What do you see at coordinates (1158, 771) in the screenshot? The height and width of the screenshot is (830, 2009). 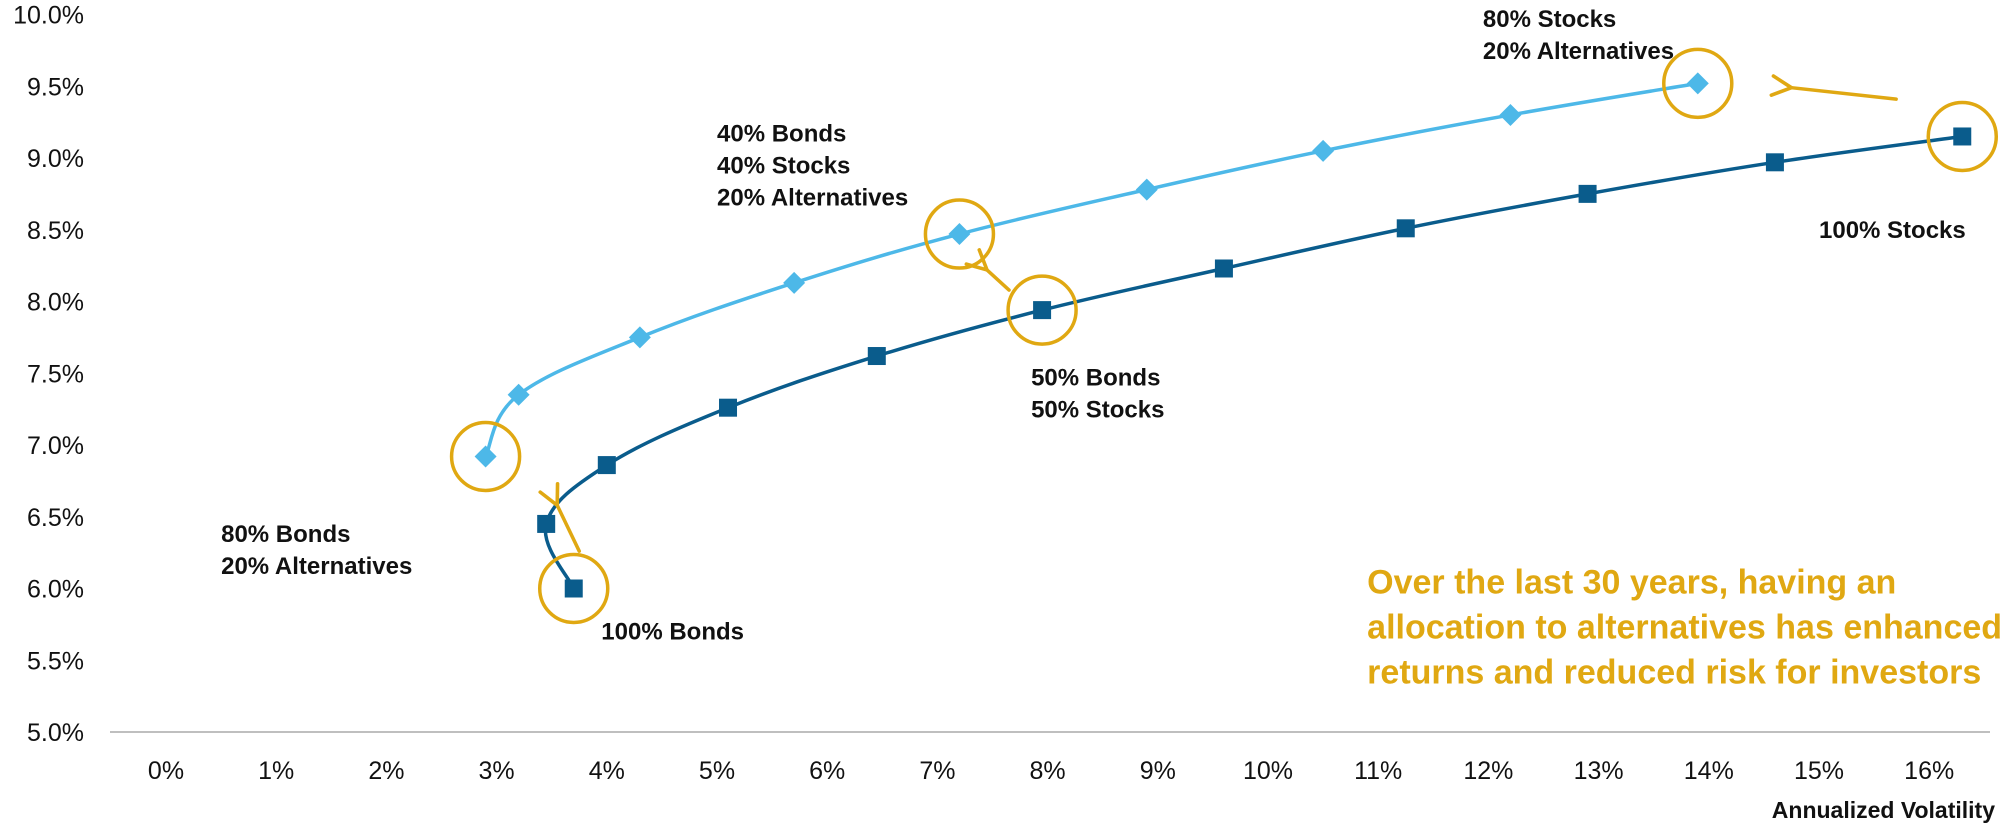 I see `x-tick-label: 9%` at bounding box center [1158, 771].